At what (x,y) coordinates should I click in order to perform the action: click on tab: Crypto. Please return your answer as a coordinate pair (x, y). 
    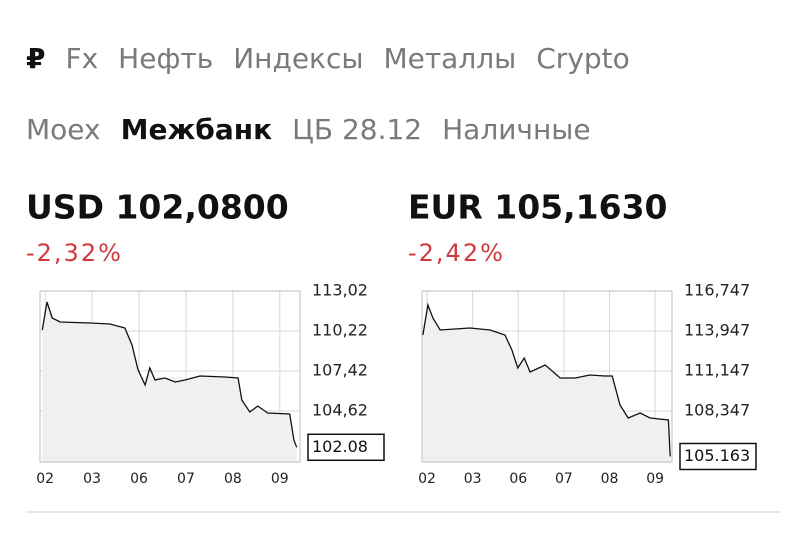
    Looking at the image, I should click on (583, 58).